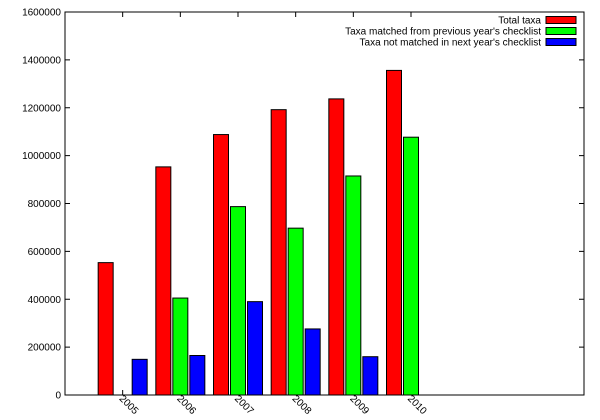  Describe the element at coordinates (359, 405) in the screenshot. I see `x-tick-label: 2009` at that location.